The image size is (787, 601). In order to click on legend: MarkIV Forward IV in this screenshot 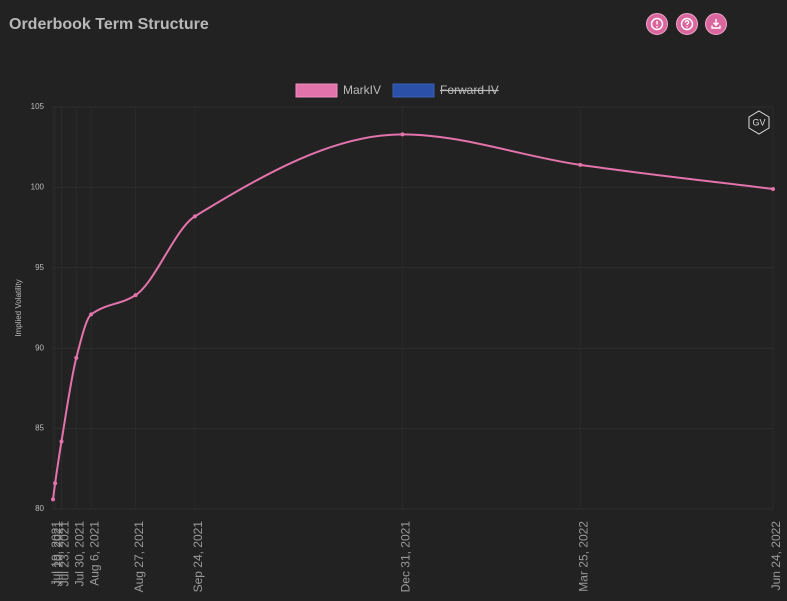, I will do `click(397, 90)`.